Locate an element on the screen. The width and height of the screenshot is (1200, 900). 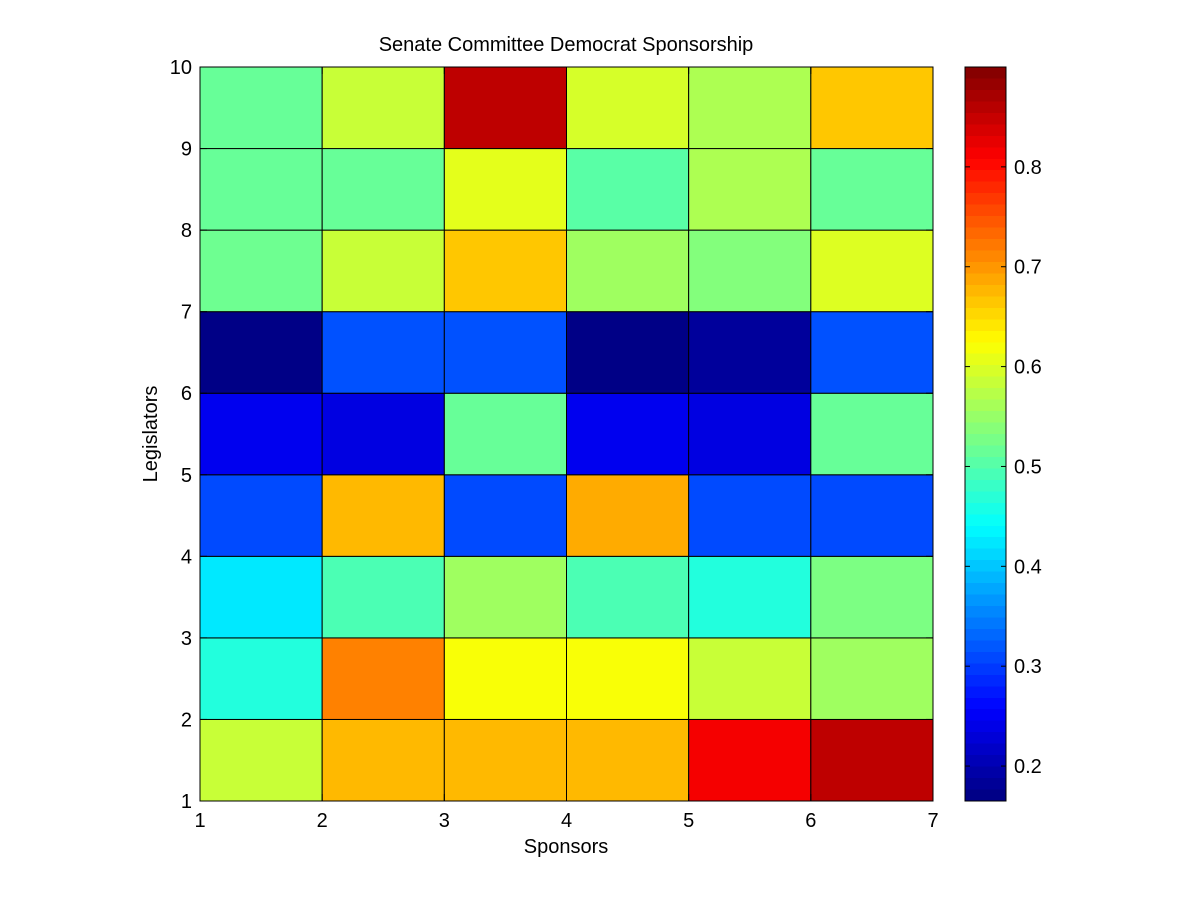
chart-title: Senate Committee Democrat Sponsorship is located at coordinates (566, 45).